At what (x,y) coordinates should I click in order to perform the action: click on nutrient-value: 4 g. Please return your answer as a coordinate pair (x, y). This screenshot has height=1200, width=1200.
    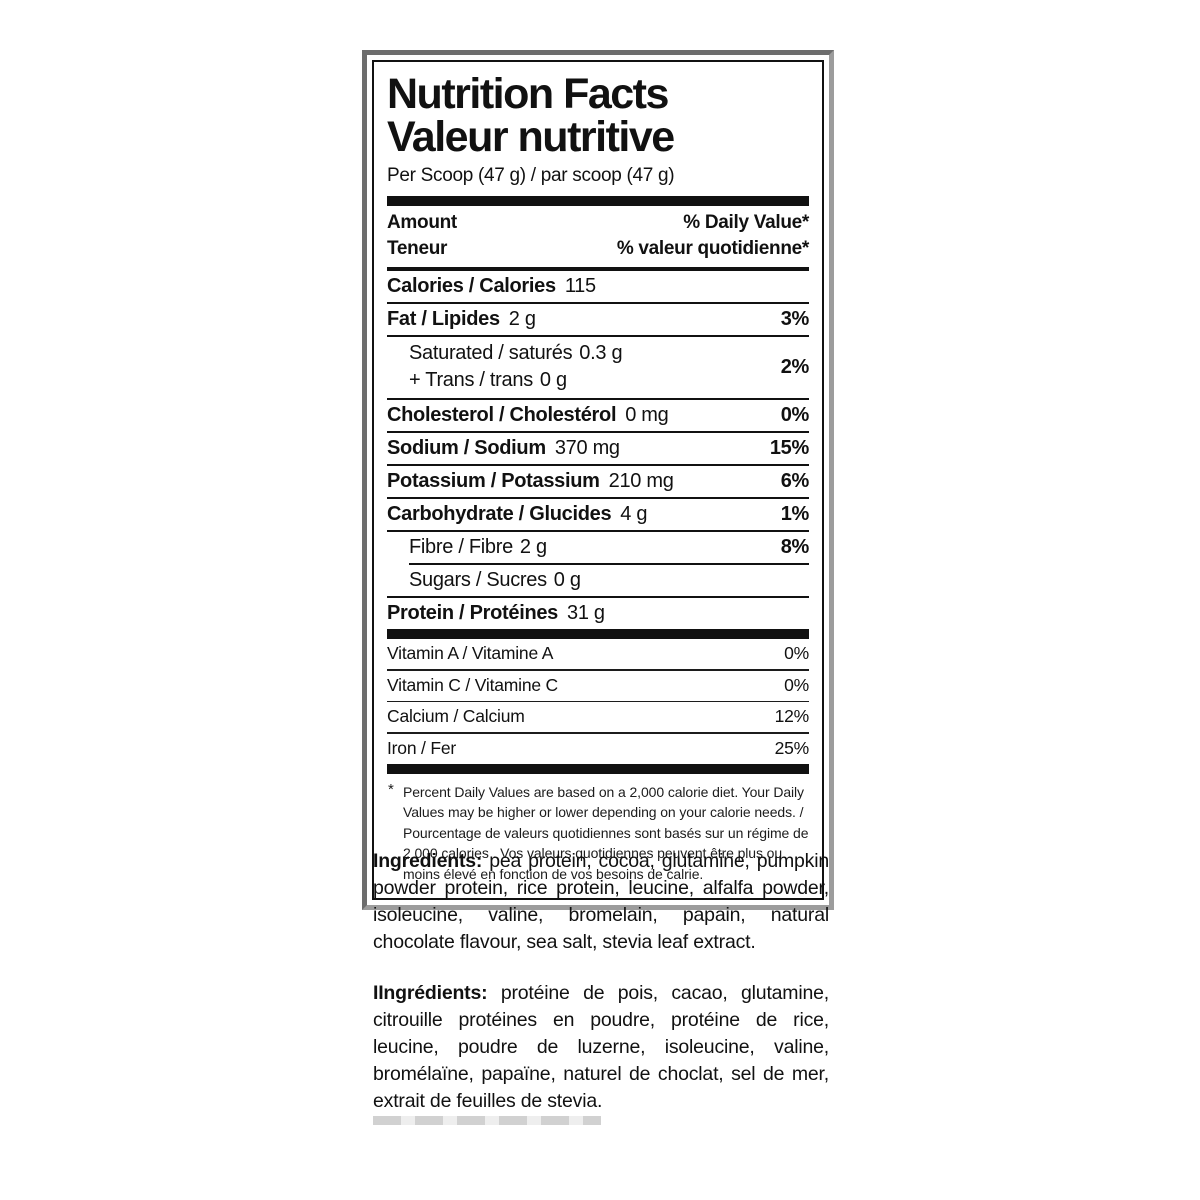
    Looking at the image, I should click on (634, 514).